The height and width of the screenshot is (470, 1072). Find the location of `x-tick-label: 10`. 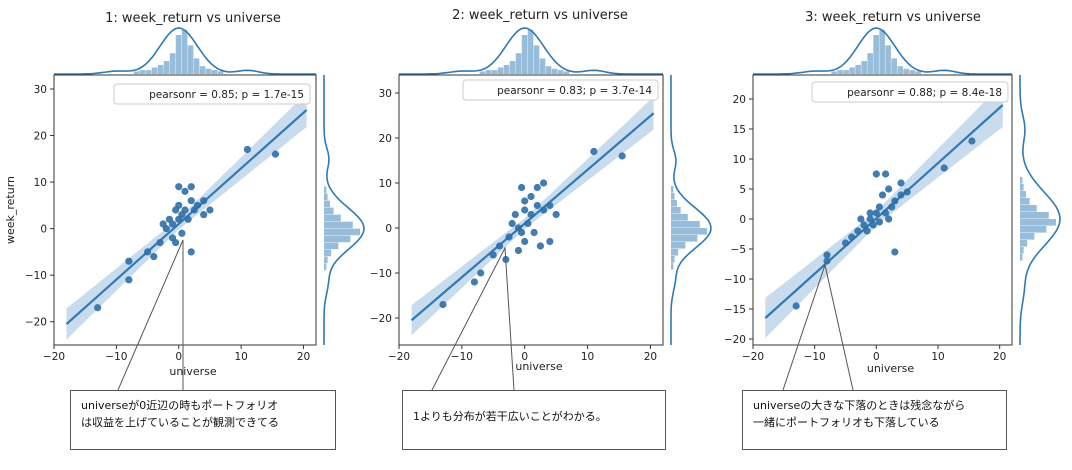

x-tick-label: 10 is located at coordinates (240, 357).